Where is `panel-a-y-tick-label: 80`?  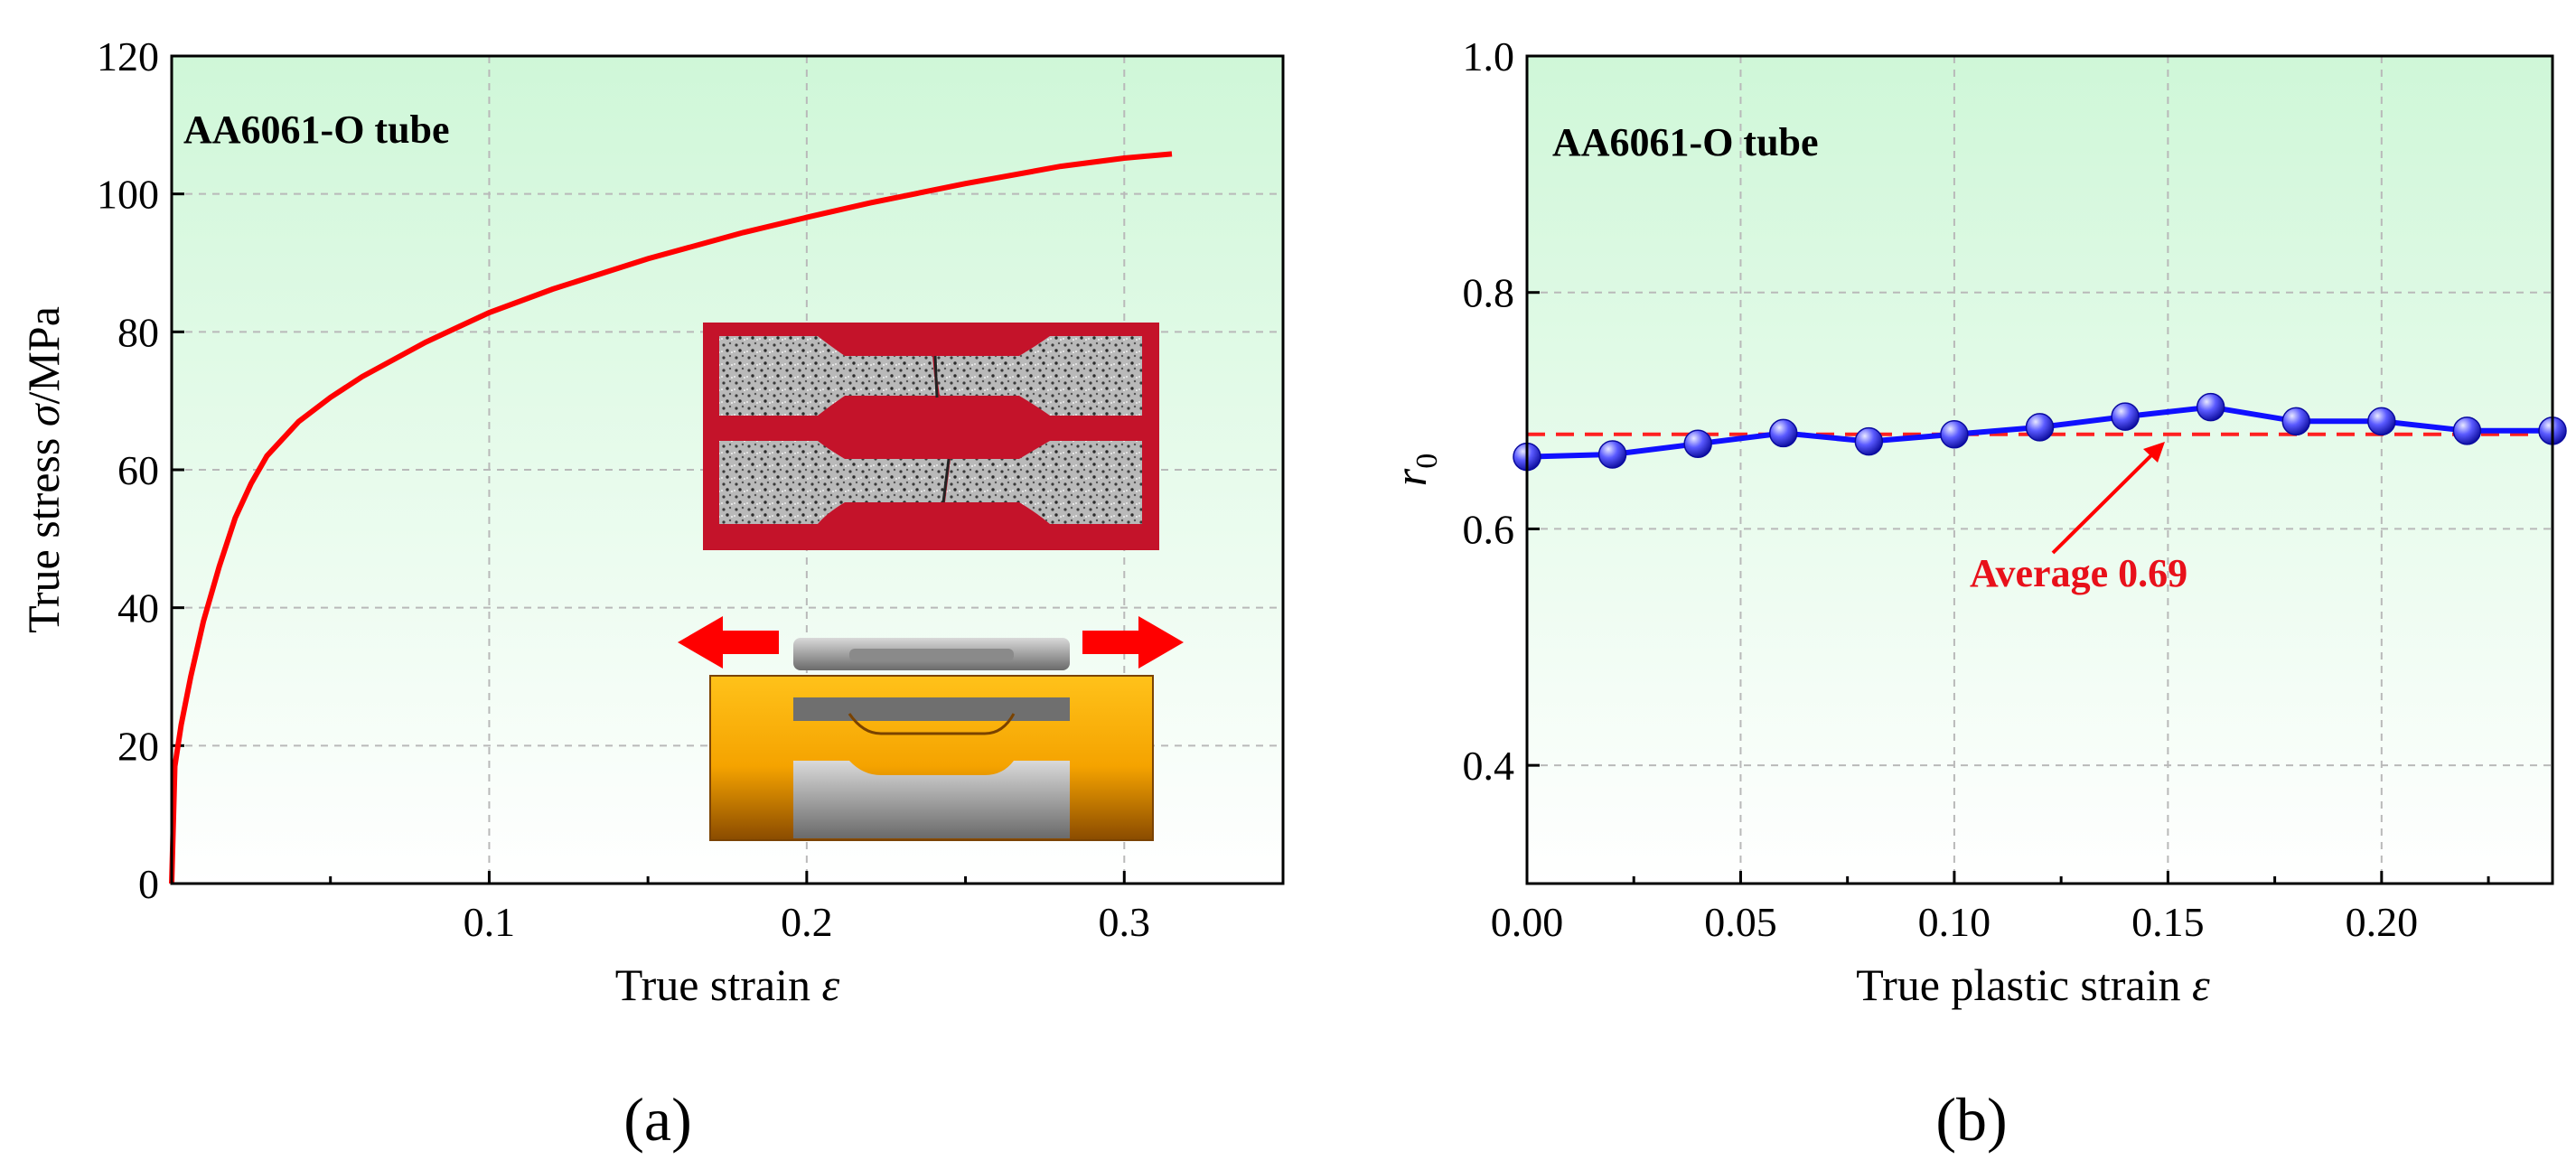 panel-a-y-tick-label: 80 is located at coordinates (138, 332).